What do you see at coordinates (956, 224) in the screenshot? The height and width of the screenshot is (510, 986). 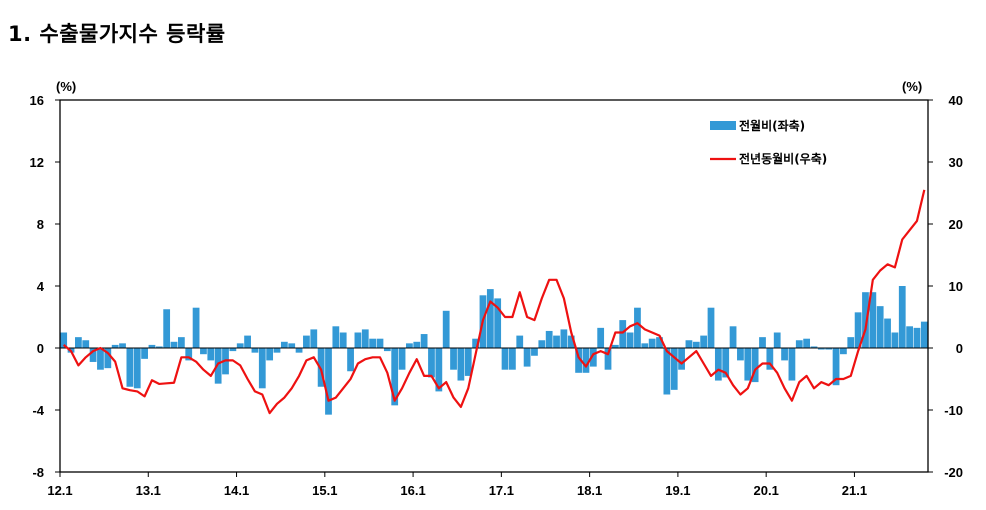 I see `right-tick-label: 20` at bounding box center [956, 224].